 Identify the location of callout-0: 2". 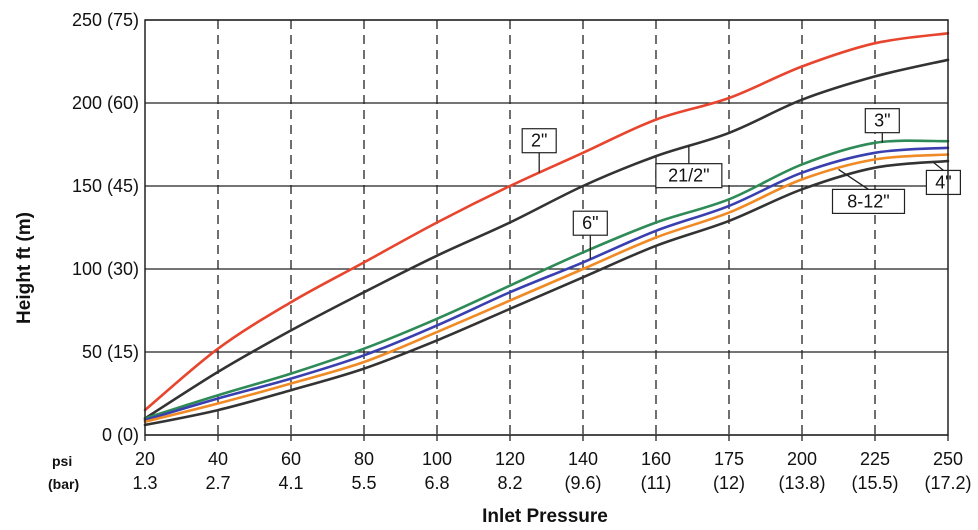
(539, 150).